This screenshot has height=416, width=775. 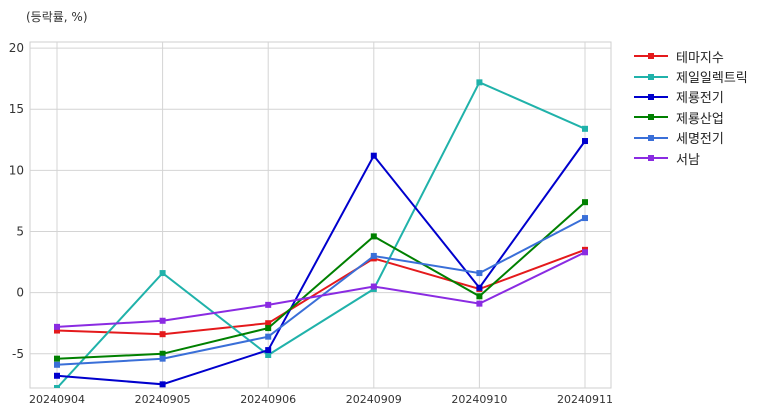 I want to click on y-tick-label: 10, so click(x=16, y=170).